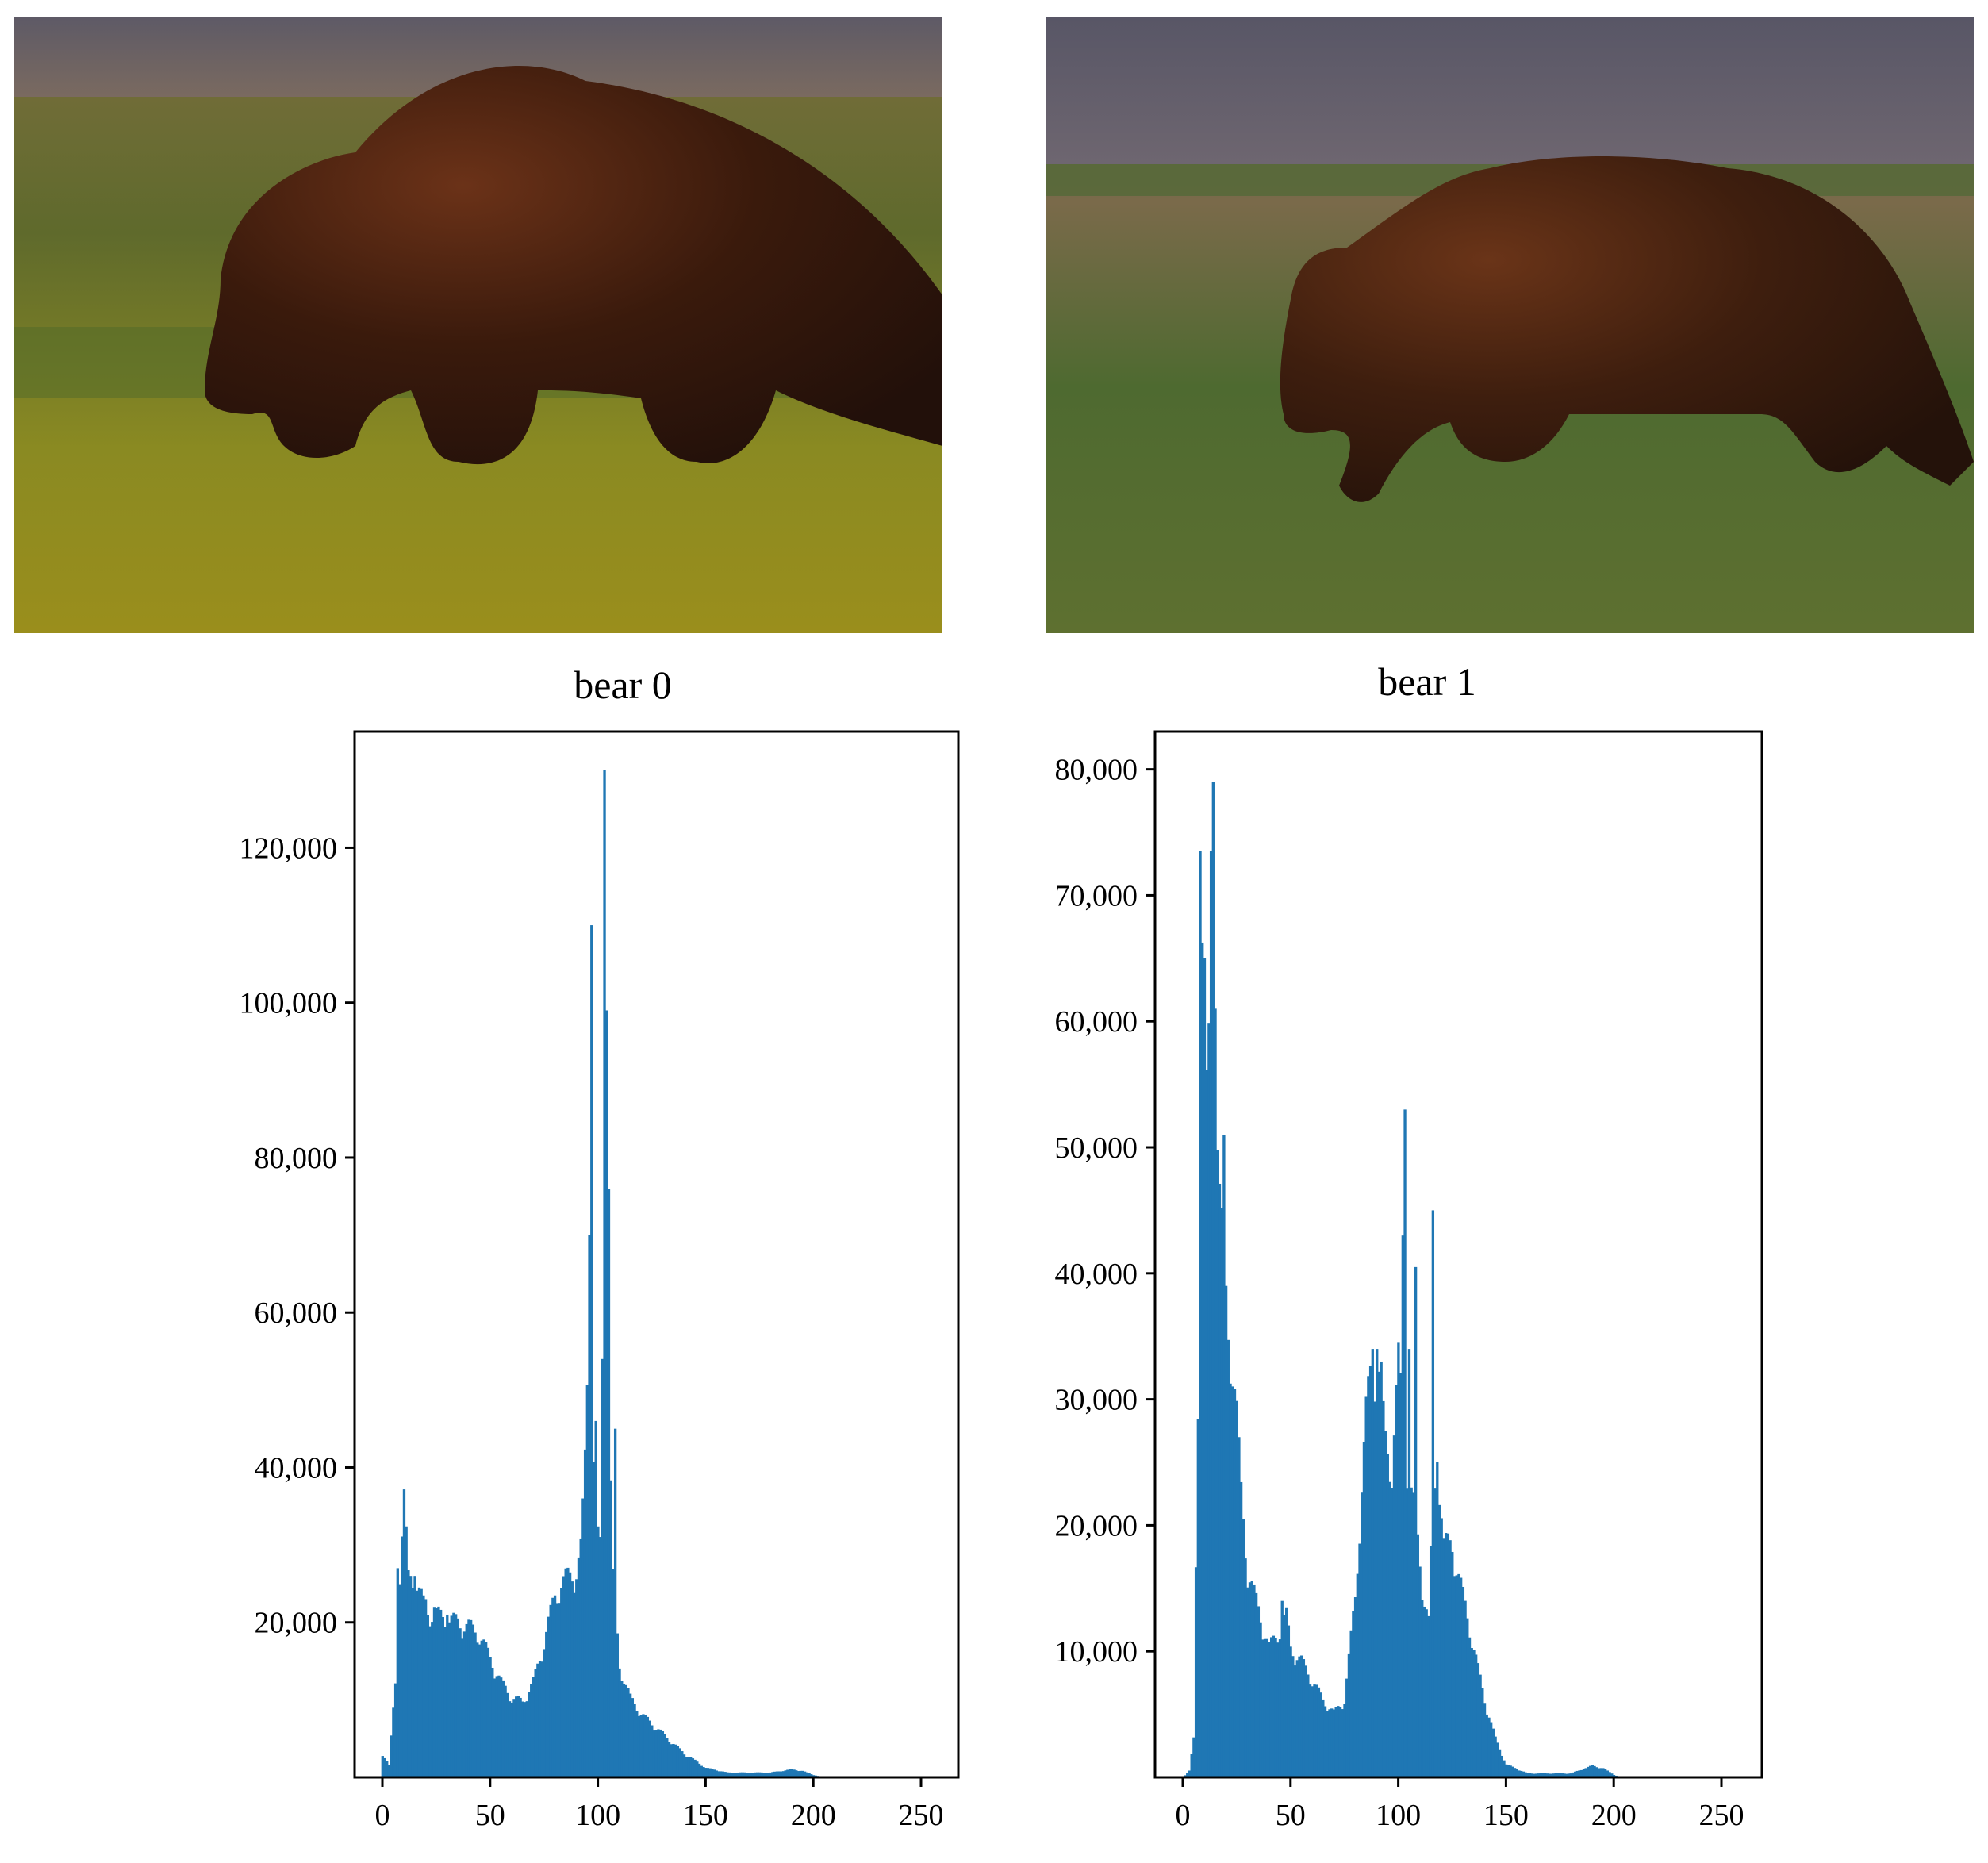 Image resolution: width=1988 pixels, height=1863 pixels. I want to click on x-tick-label: 100, so click(598, 1816).